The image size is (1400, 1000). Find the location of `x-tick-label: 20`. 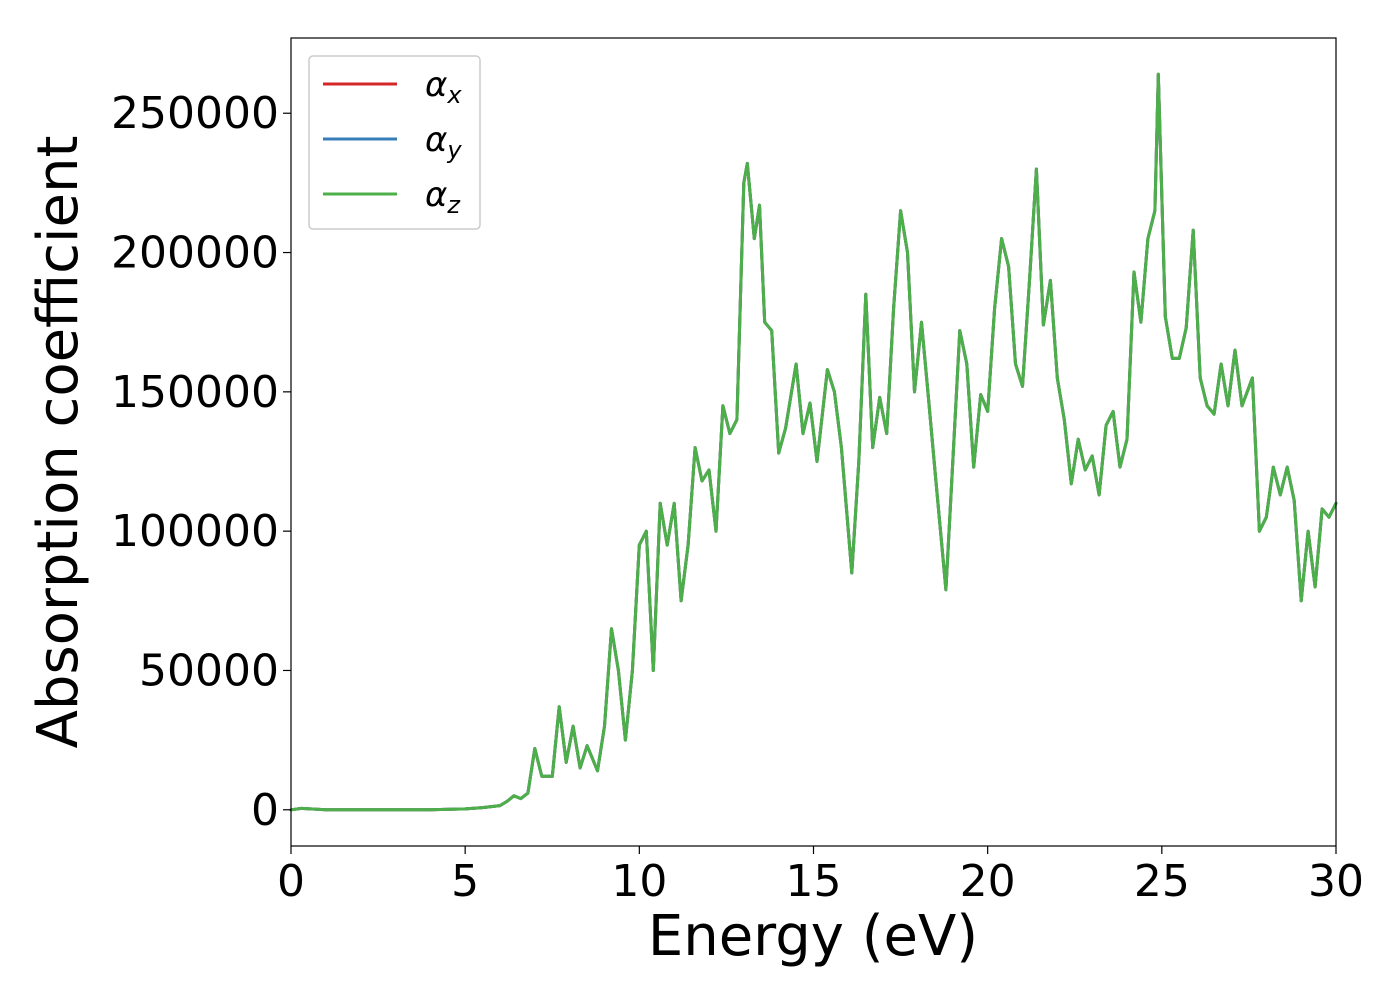

x-tick-label: 20 is located at coordinates (988, 881).